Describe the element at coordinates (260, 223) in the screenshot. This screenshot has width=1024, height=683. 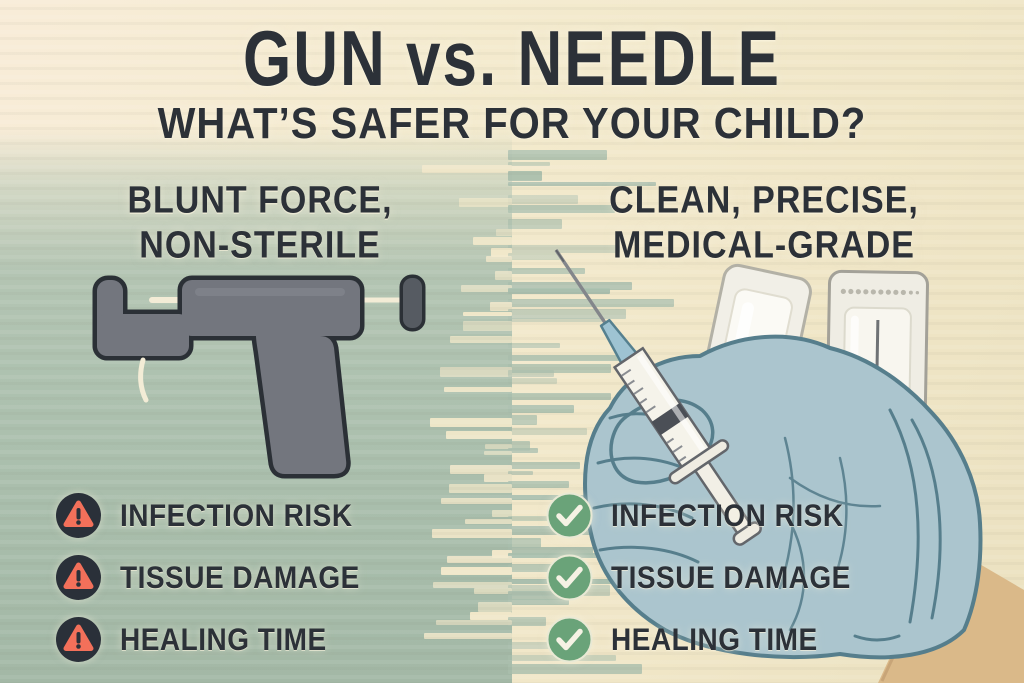
I see `left-column-heading: BLUNT FORCE, NON-STERILE` at that location.